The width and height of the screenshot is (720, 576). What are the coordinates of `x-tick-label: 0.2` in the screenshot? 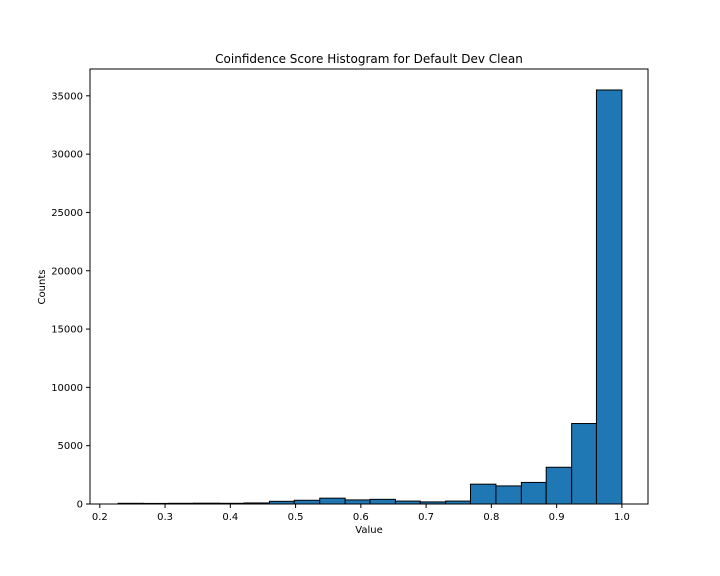 It's located at (100, 517).